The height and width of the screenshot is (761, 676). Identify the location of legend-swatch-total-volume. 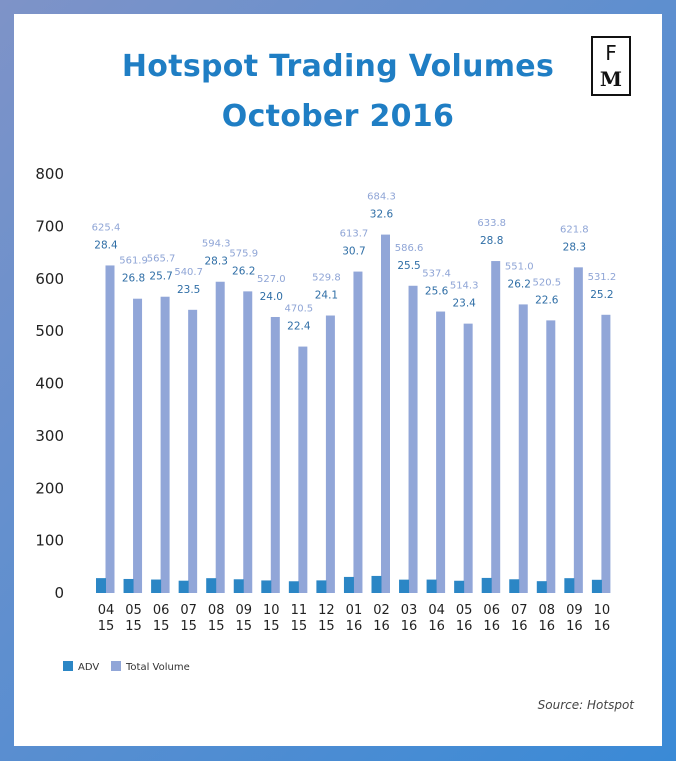
(116, 666).